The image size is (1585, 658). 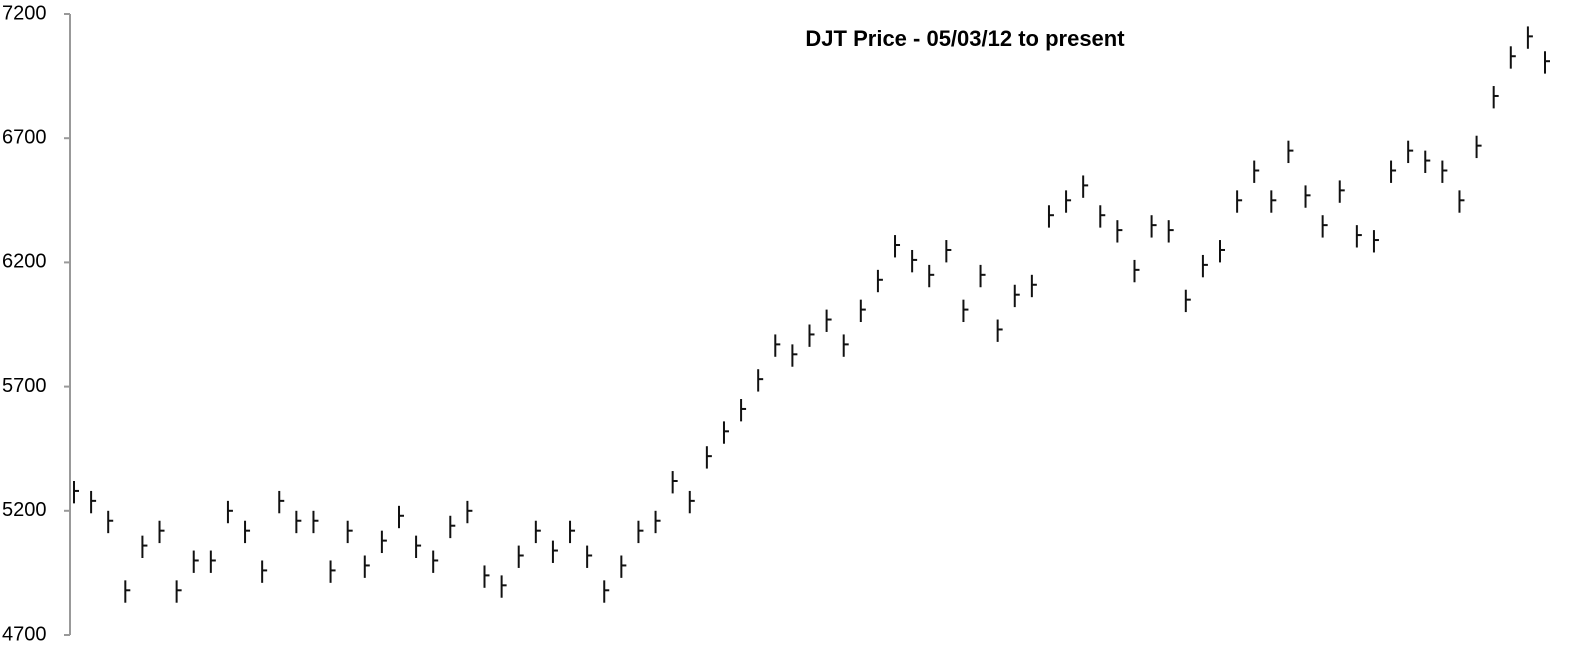 I want to click on y-tick-label: 5700, so click(x=24, y=386).